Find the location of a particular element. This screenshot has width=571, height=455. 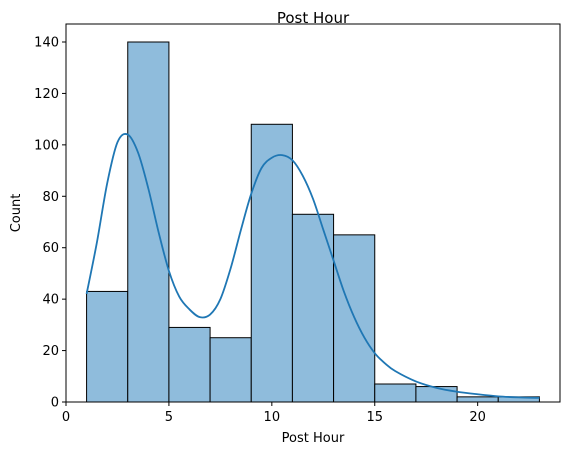

x-axis: 0 5 10 15 20 is located at coordinates (274, 413).